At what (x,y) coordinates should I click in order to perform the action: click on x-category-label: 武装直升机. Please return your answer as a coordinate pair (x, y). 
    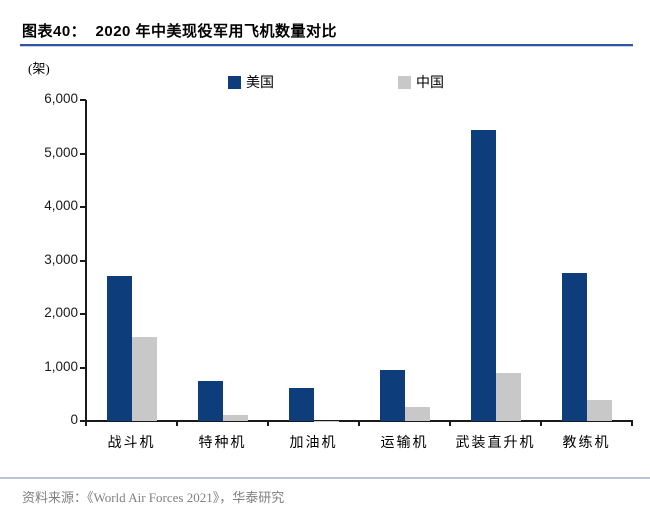
    Looking at the image, I should click on (495, 443).